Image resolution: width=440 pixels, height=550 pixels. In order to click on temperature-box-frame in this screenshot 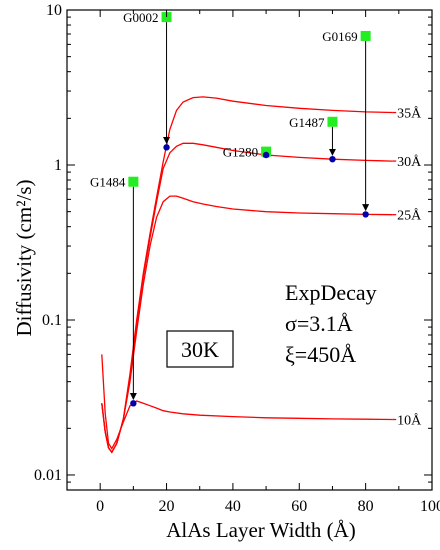, I will do `click(200, 349)`.